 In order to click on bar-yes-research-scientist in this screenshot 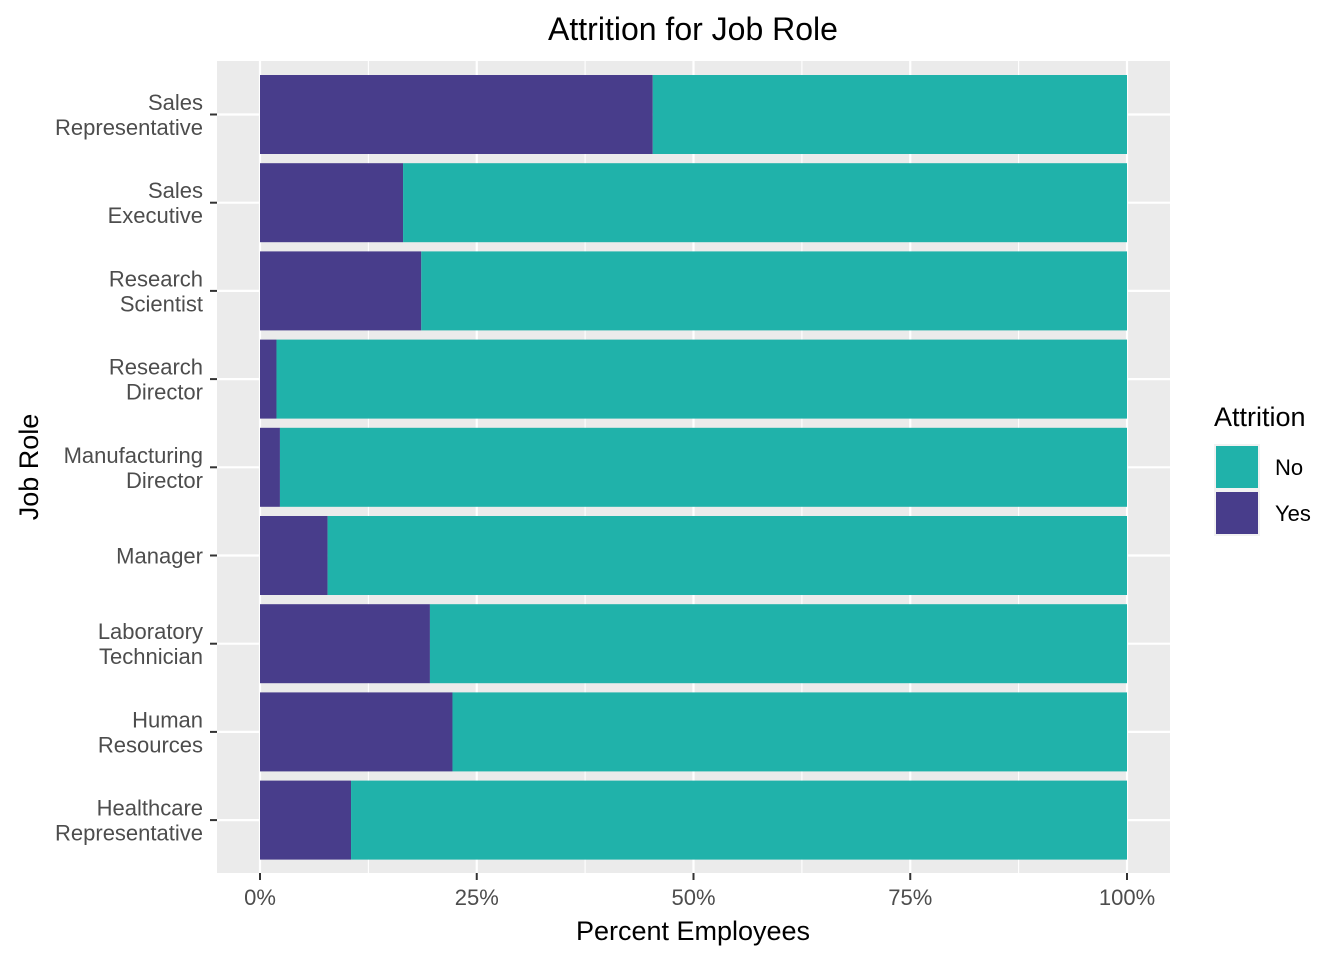, I will do `click(341, 291)`.